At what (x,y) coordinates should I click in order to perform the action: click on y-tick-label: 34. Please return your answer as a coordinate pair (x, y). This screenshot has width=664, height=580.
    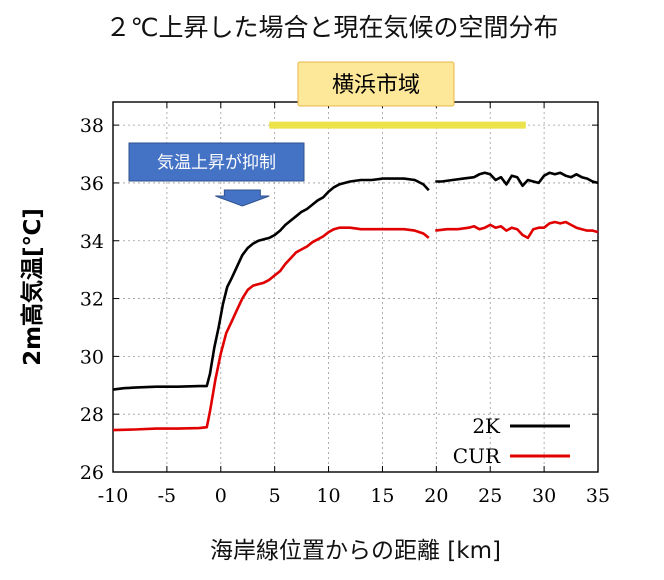
    Looking at the image, I should click on (92, 242).